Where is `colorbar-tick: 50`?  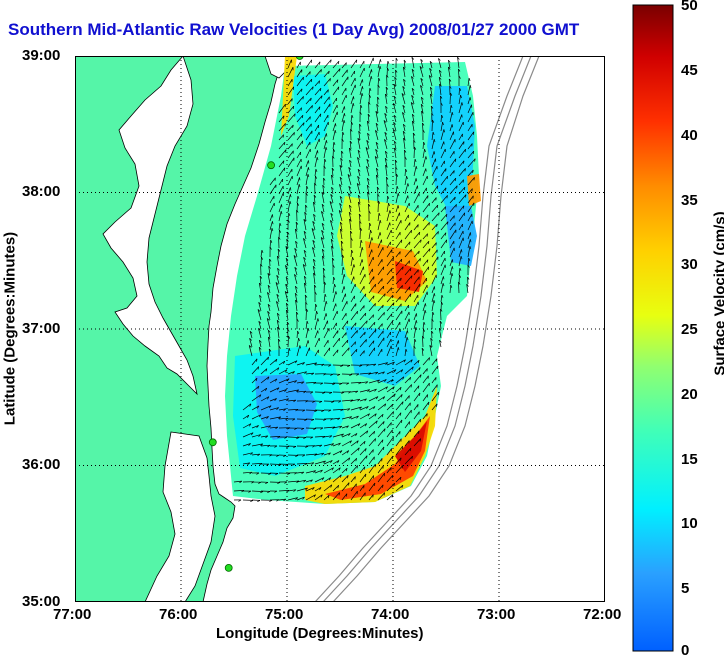 colorbar-tick: 50 is located at coordinates (689, 7).